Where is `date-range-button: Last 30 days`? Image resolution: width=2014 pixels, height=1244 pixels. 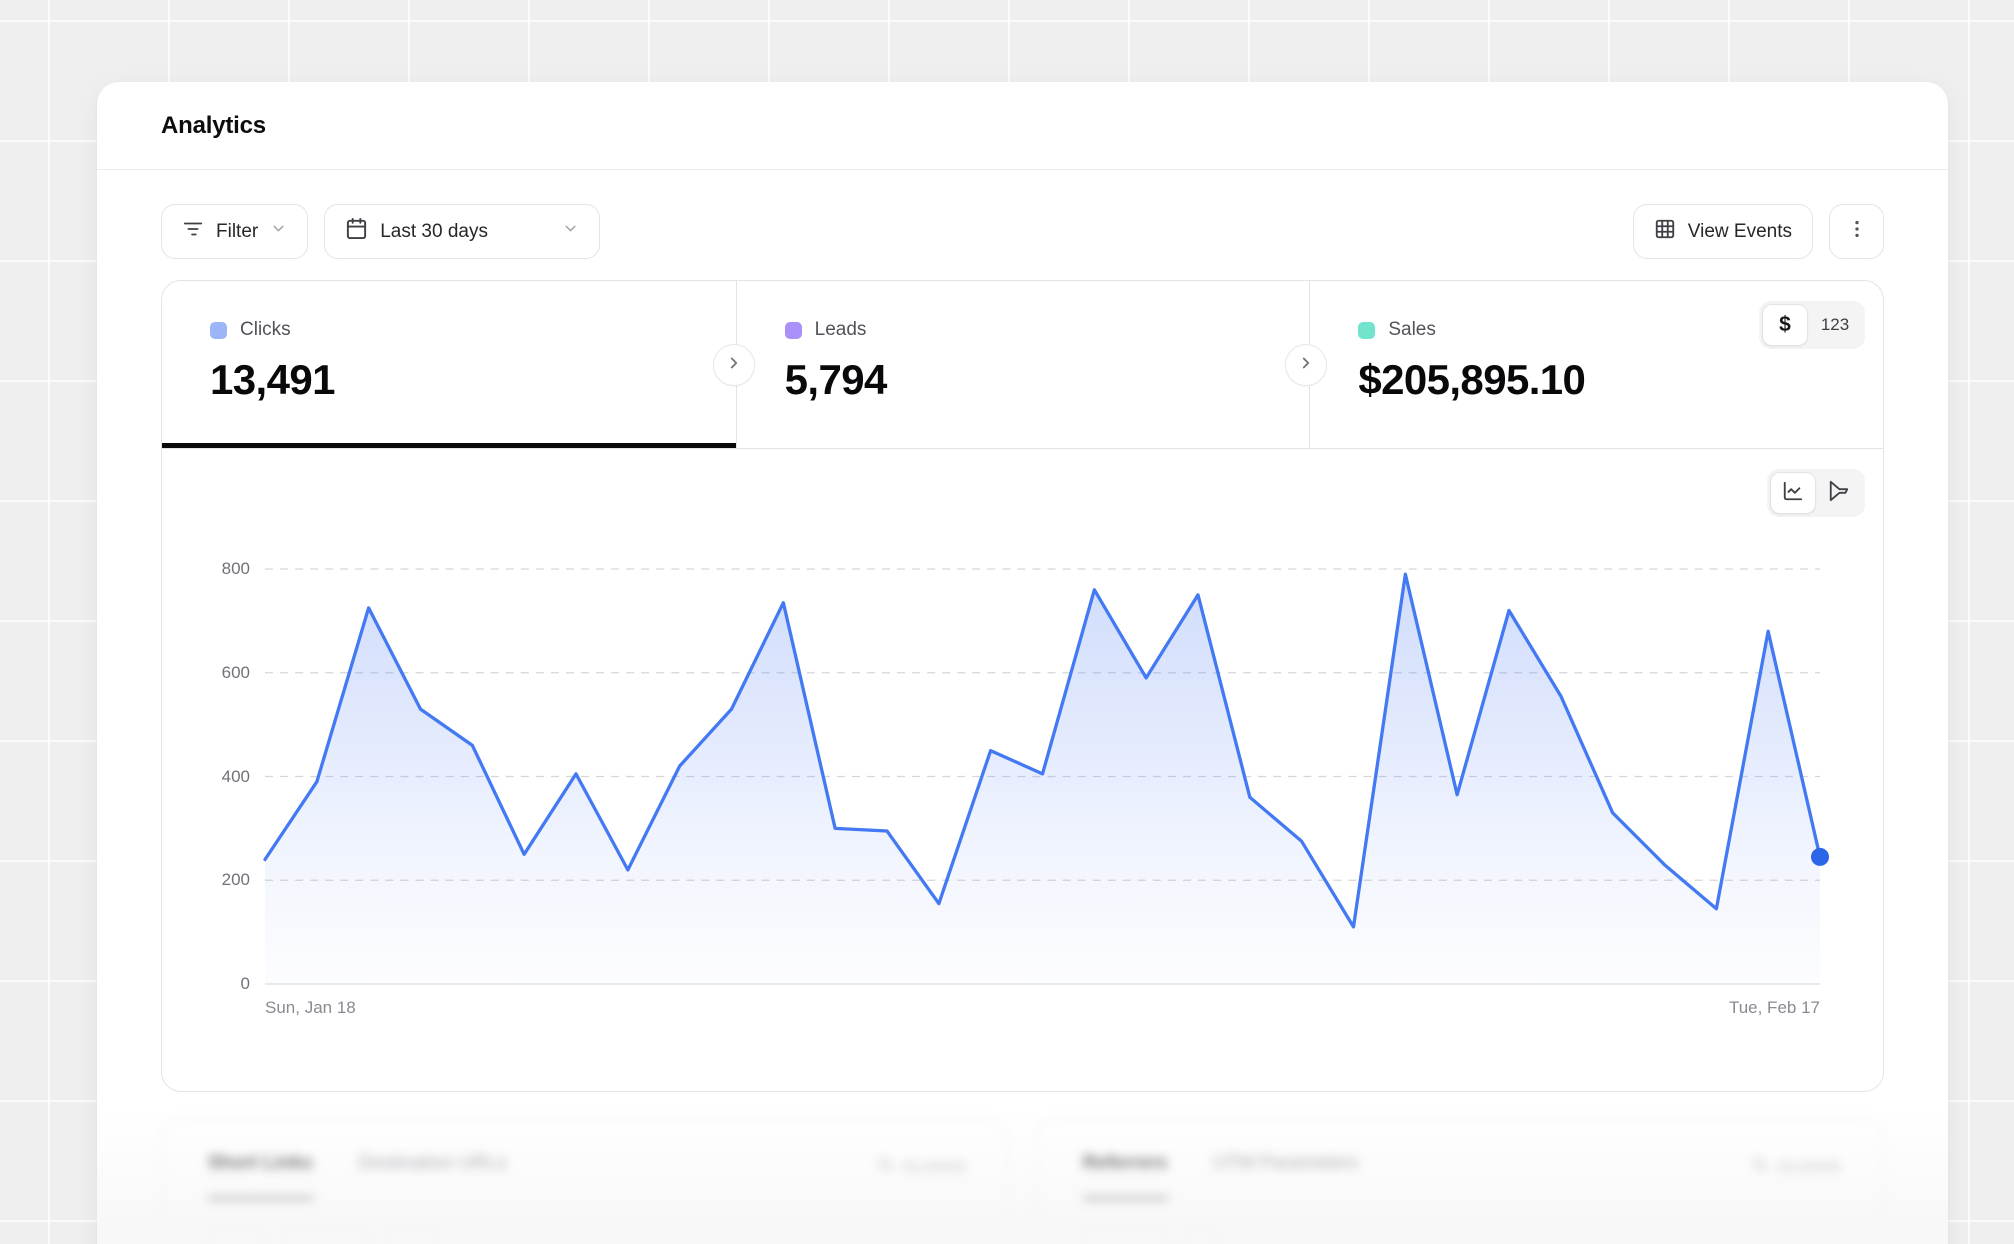
date-range-button: Last 30 days is located at coordinates (462, 231).